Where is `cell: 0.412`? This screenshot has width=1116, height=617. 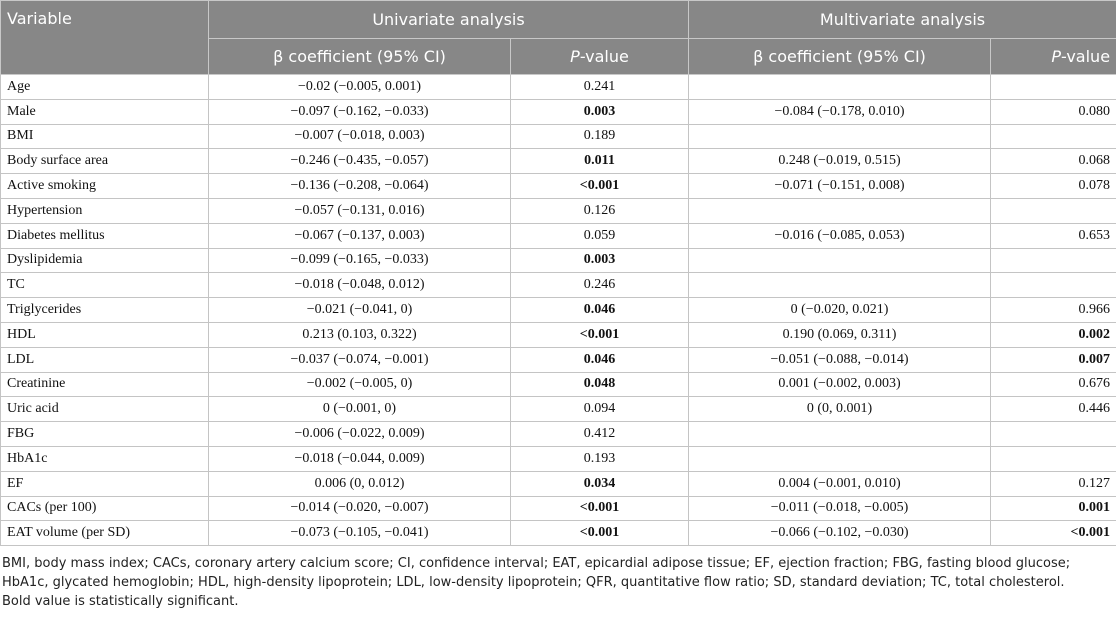
cell: 0.412 is located at coordinates (599, 434).